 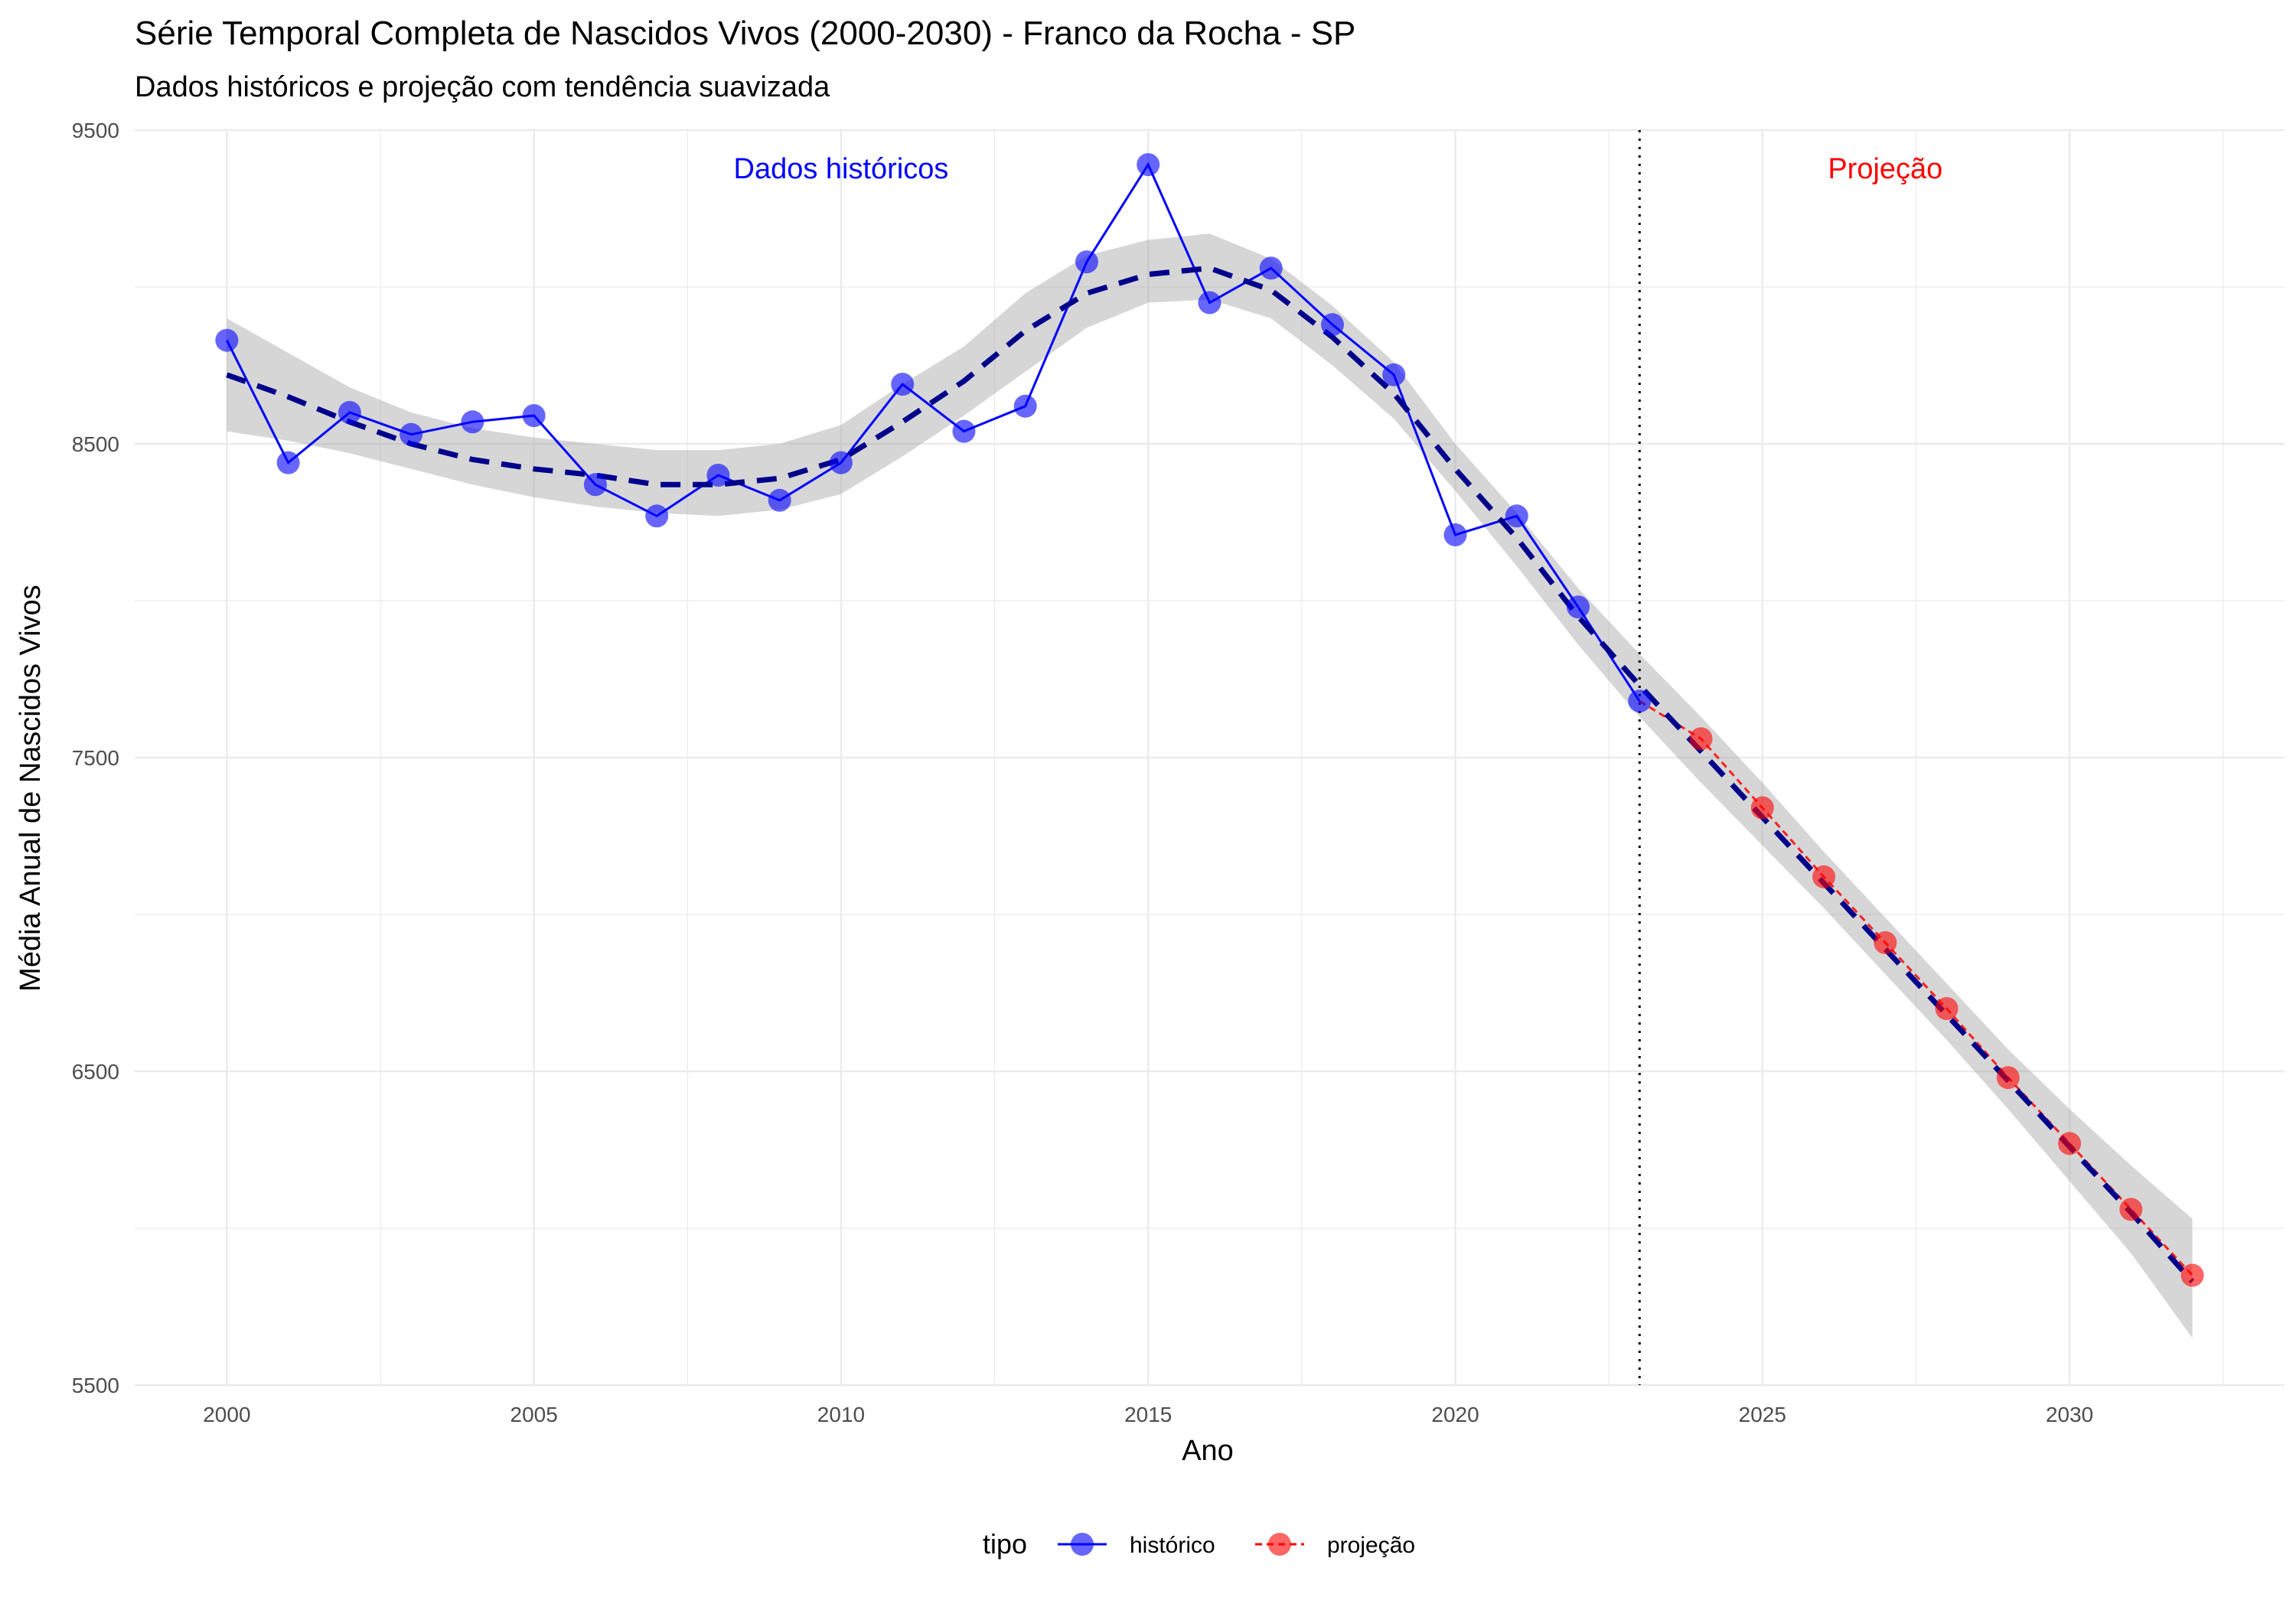 What do you see at coordinates (95, 130) in the screenshot?
I see `y-tick-label: 9500` at bounding box center [95, 130].